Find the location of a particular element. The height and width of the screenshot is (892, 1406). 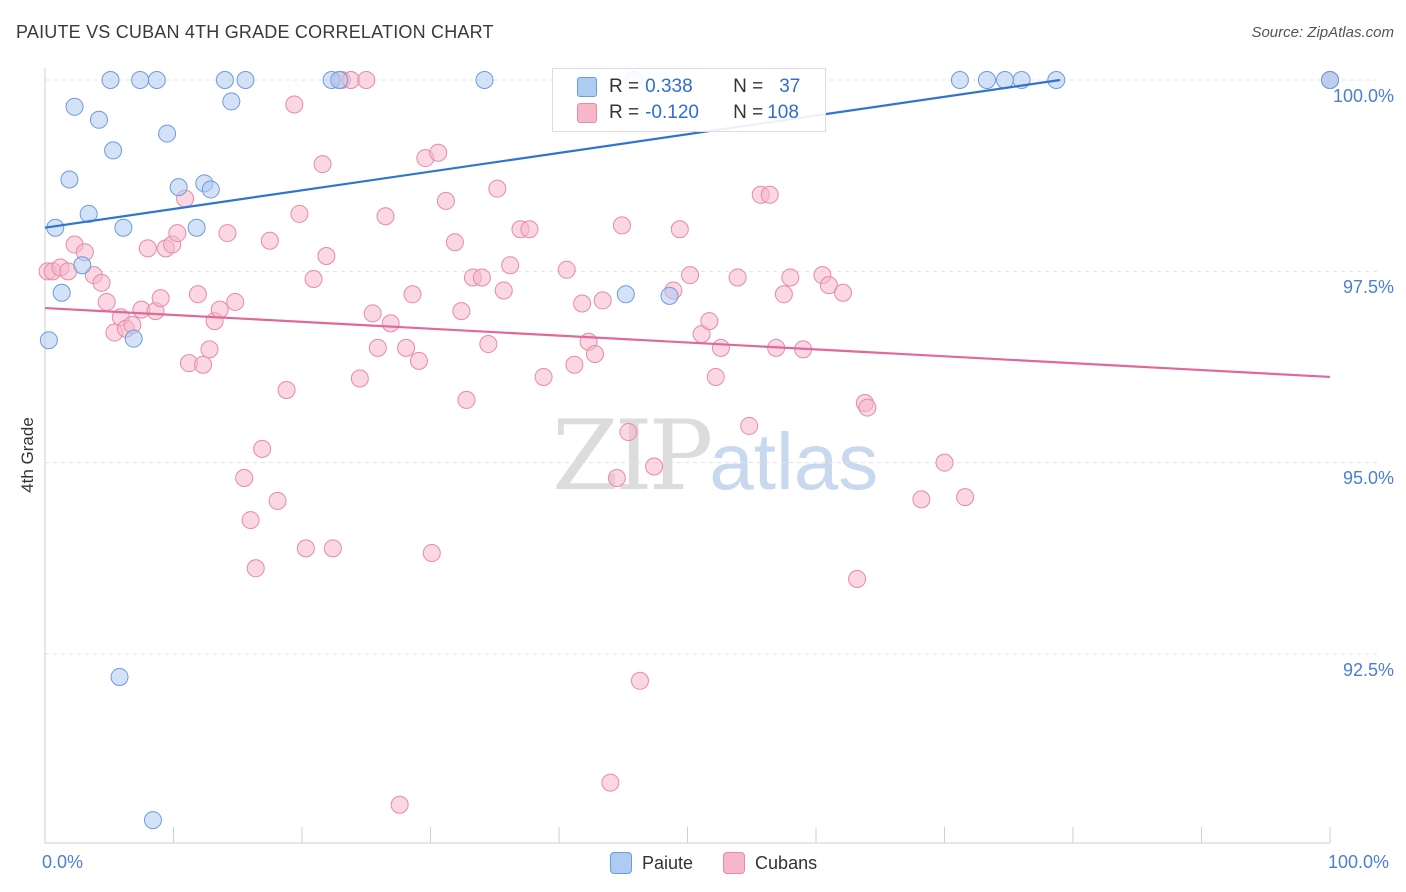

cubans-trend-line is located at coordinates (687, 342).